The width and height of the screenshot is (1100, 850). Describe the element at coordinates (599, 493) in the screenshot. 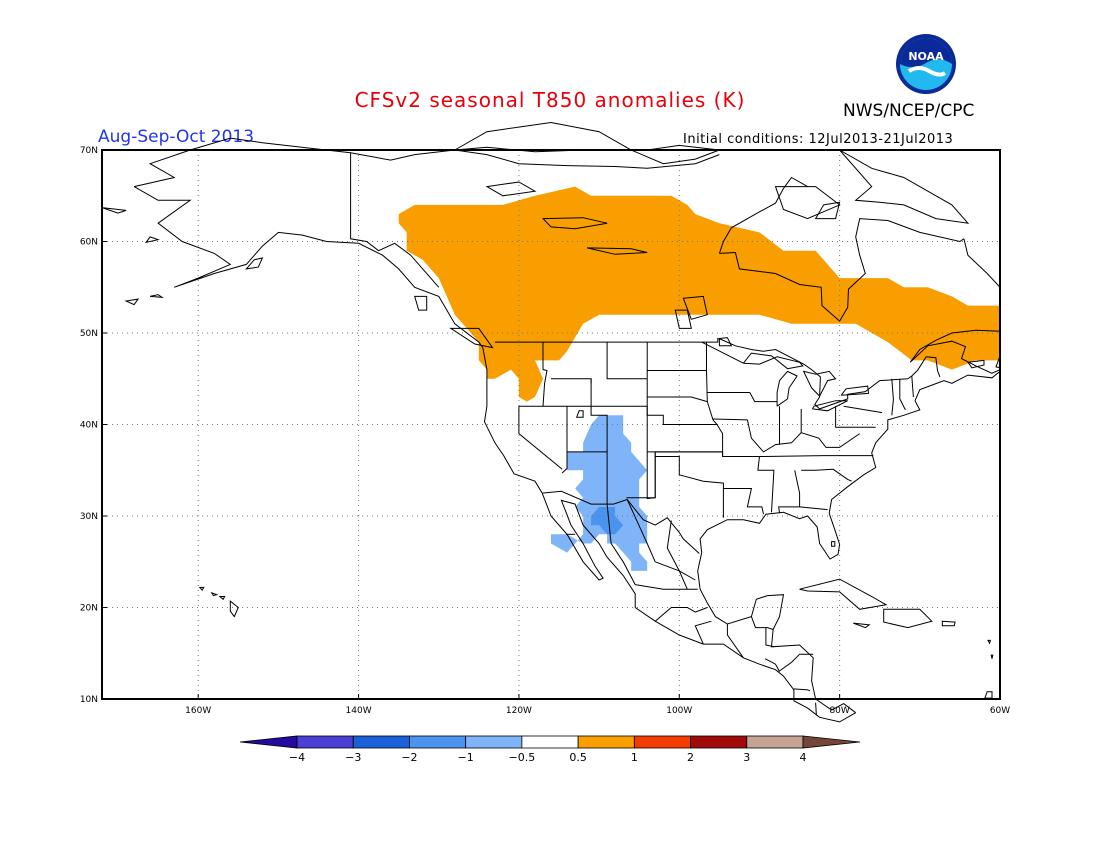

I see `cool-anomaly-southwest` at that location.